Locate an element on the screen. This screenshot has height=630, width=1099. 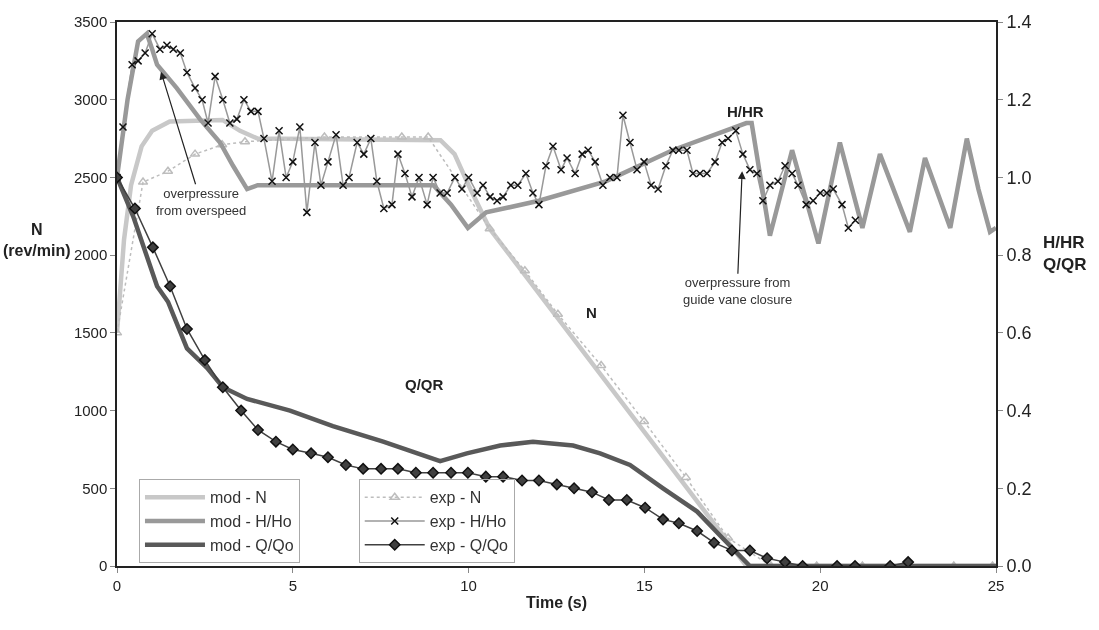
y2-tick-label: 1.4 is located at coordinates (1019, 22).